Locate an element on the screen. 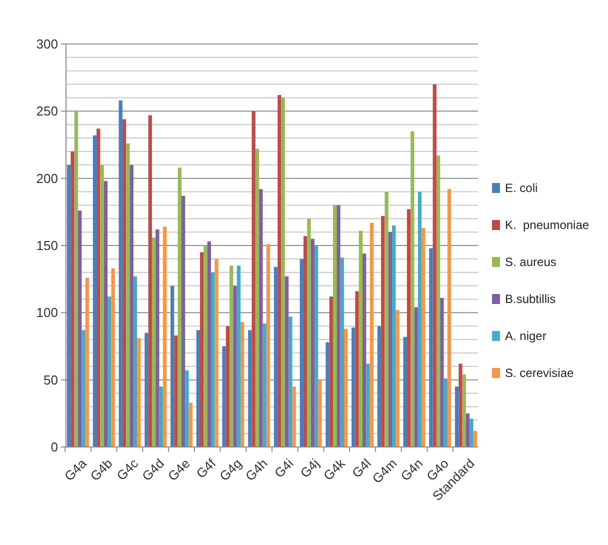 This screenshot has width=608, height=545. legend-label: K. pneumoniae is located at coordinates (547, 225).